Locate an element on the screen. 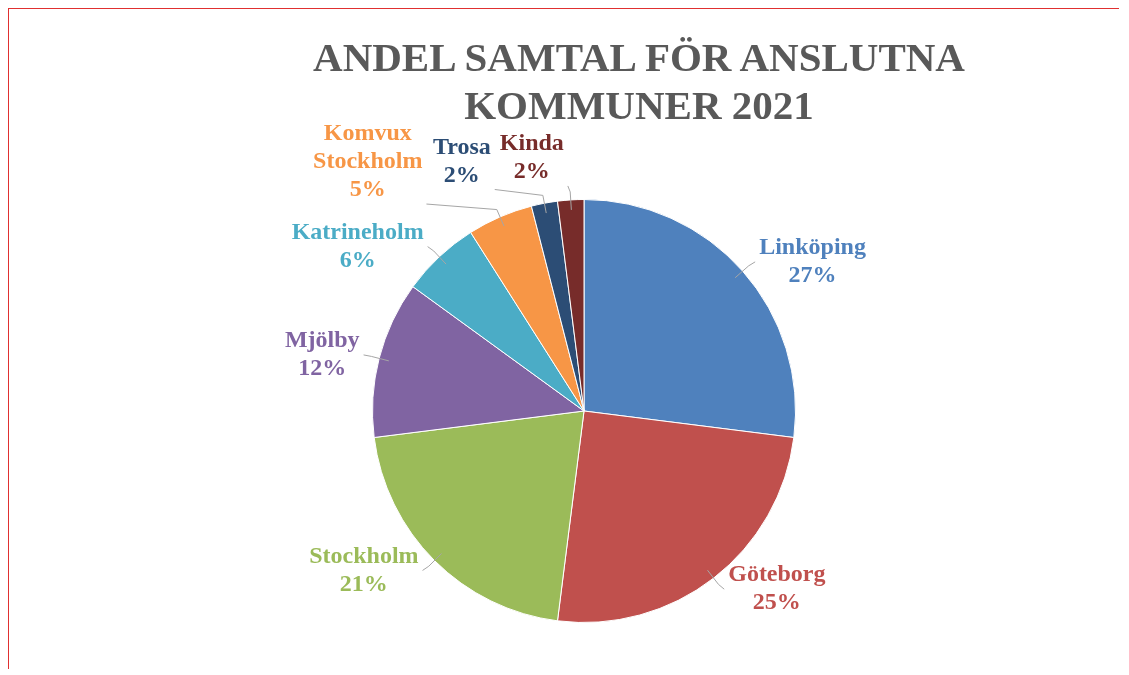 The height and width of the screenshot is (675, 1129). data-label: 12% is located at coordinates (322, 367).